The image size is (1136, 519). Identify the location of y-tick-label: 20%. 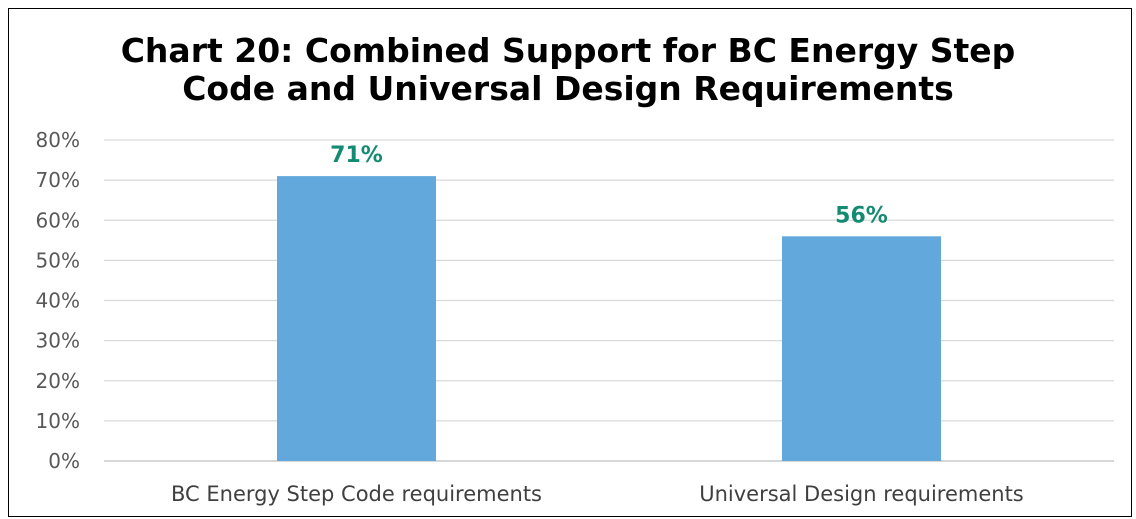
(58, 381).